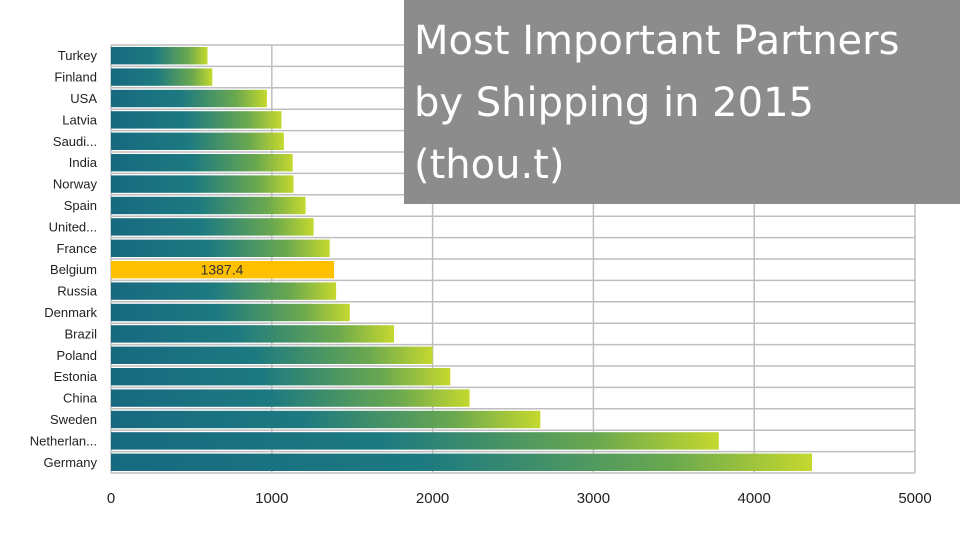 Image resolution: width=960 pixels, height=540 pixels. I want to click on bar-china, so click(290, 398).